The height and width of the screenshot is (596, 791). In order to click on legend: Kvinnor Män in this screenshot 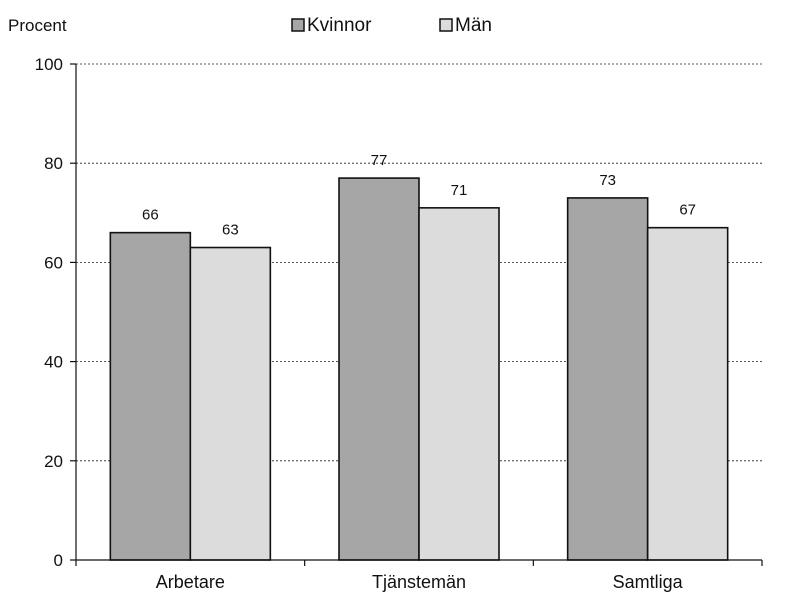, I will do `click(391, 25)`.